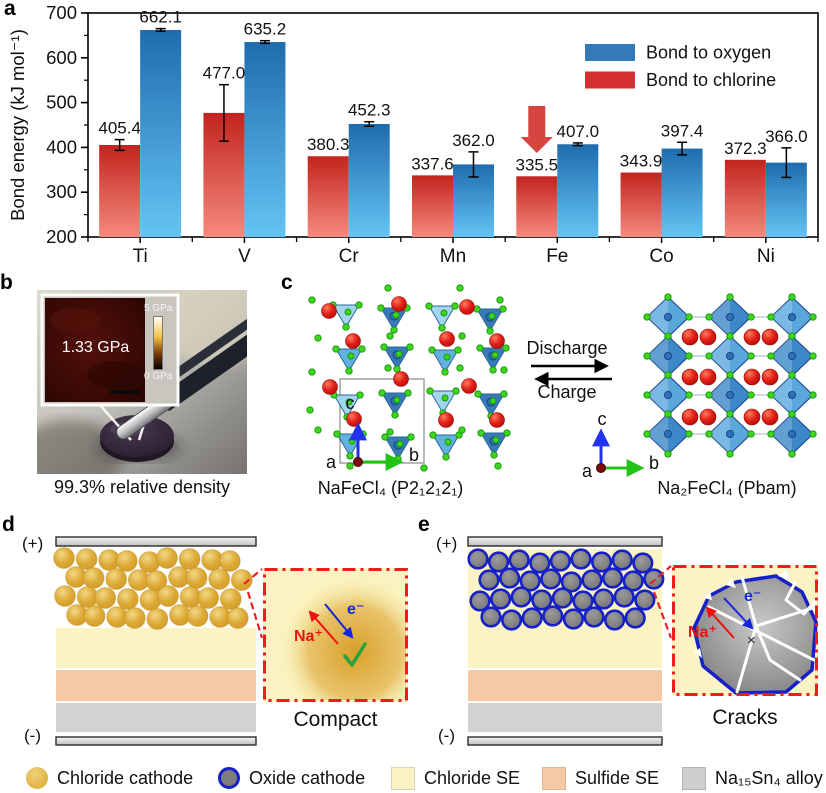 The image size is (826, 793). Describe the element at coordinates (424, 524) in the screenshot. I see `panel-label-e: e` at that location.